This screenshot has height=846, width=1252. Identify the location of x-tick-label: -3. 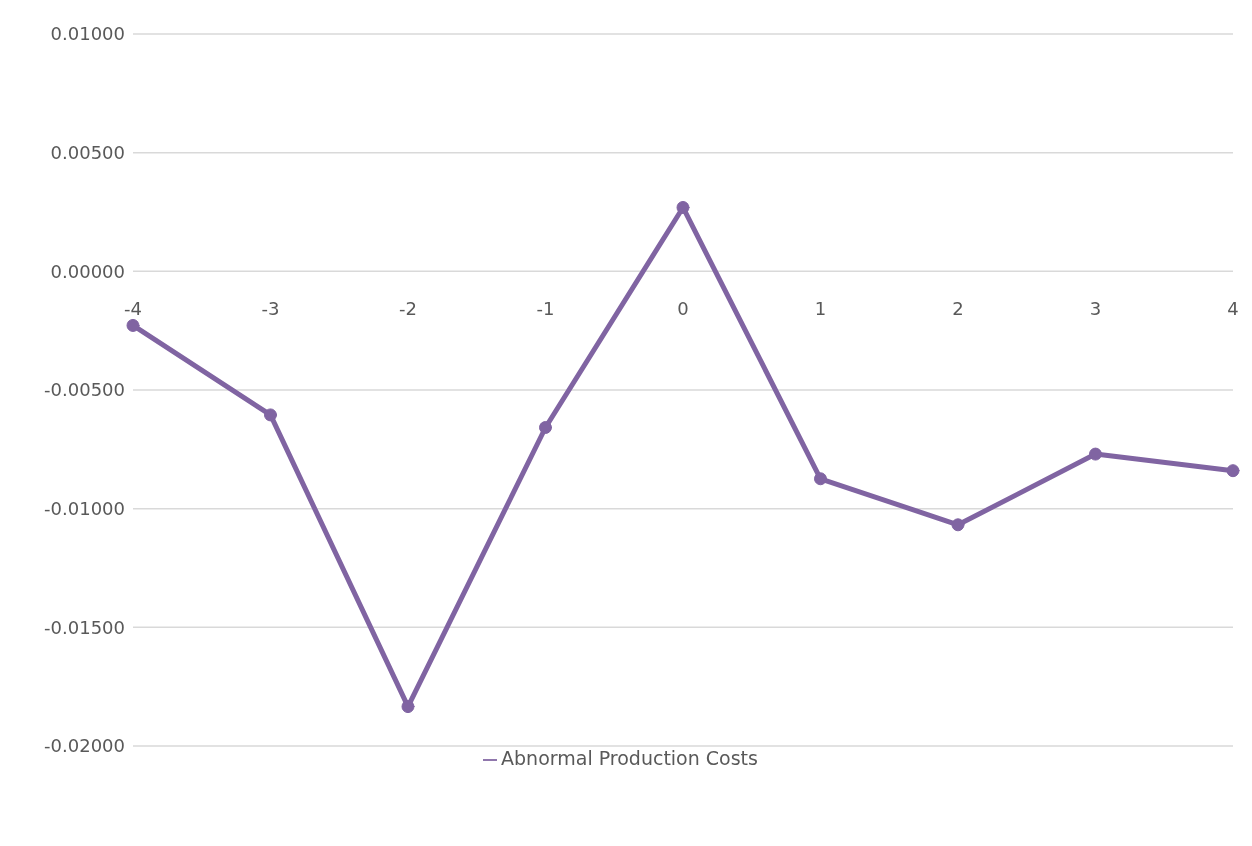
(270, 308).